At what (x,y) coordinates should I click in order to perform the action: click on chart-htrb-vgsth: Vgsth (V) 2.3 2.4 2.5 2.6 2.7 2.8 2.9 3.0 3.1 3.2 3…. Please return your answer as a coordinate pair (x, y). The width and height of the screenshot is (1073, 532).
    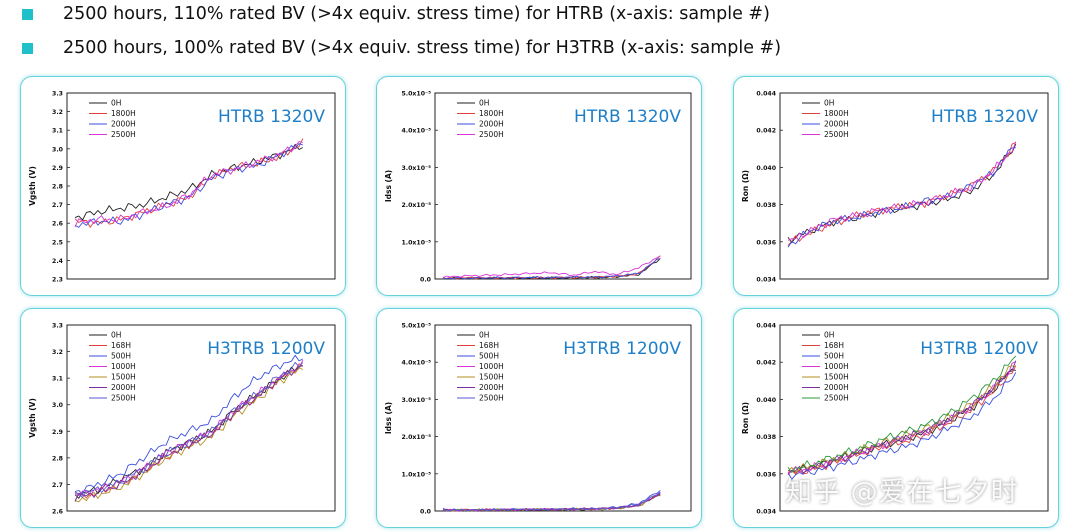
    Looking at the image, I should click on (182, 187).